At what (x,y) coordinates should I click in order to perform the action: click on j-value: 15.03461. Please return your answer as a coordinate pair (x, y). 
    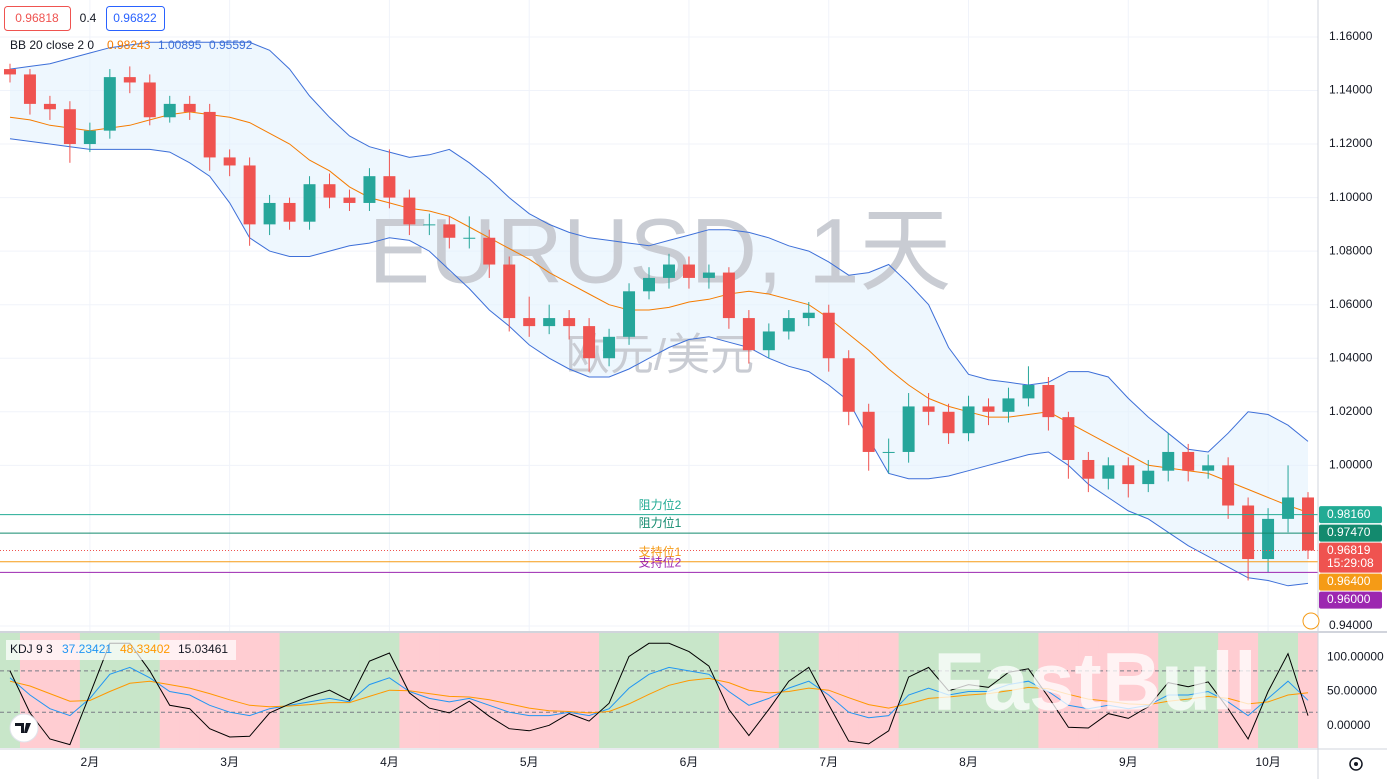
    Looking at the image, I should click on (203, 649).